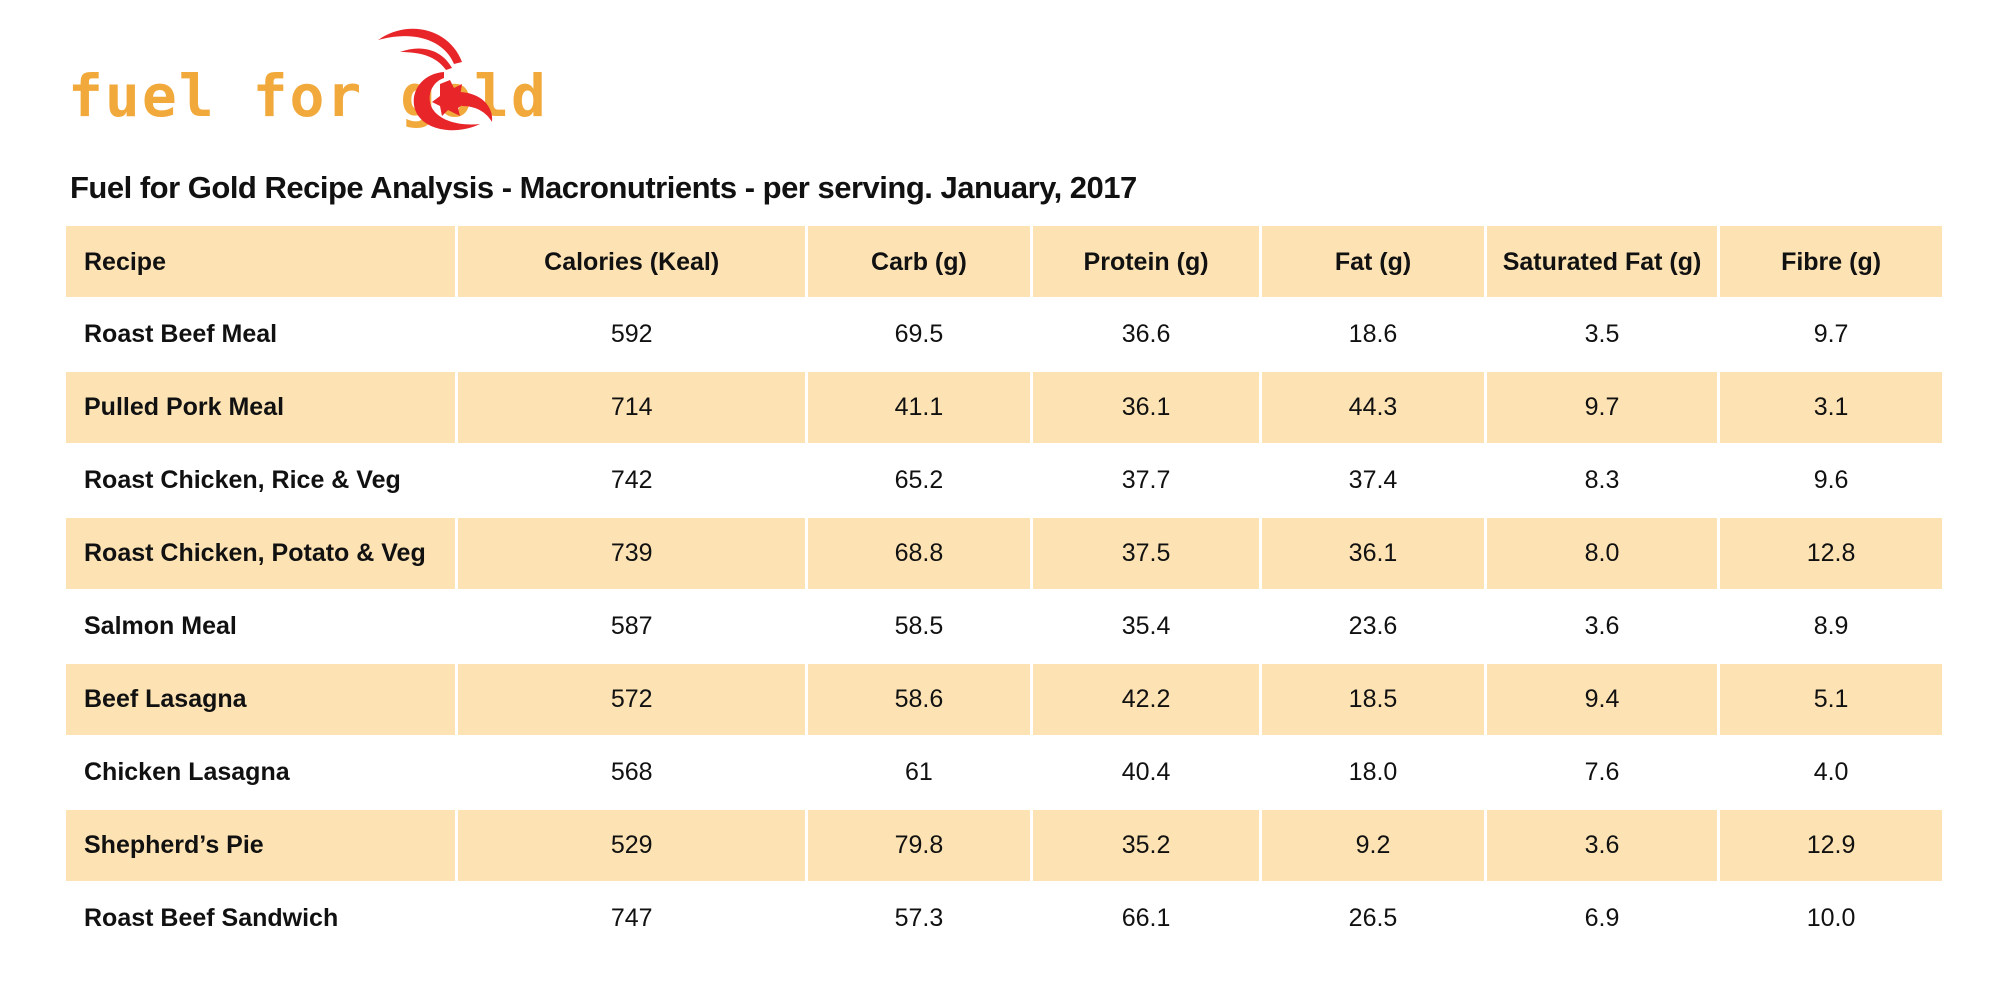  What do you see at coordinates (1146, 262) in the screenshot?
I see `column-header: Protein (g)` at bounding box center [1146, 262].